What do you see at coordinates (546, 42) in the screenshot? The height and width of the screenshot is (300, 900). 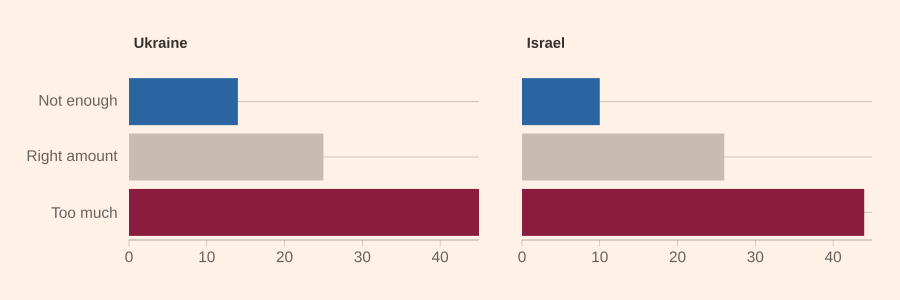 I see `chart-title: Israel` at bounding box center [546, 42].